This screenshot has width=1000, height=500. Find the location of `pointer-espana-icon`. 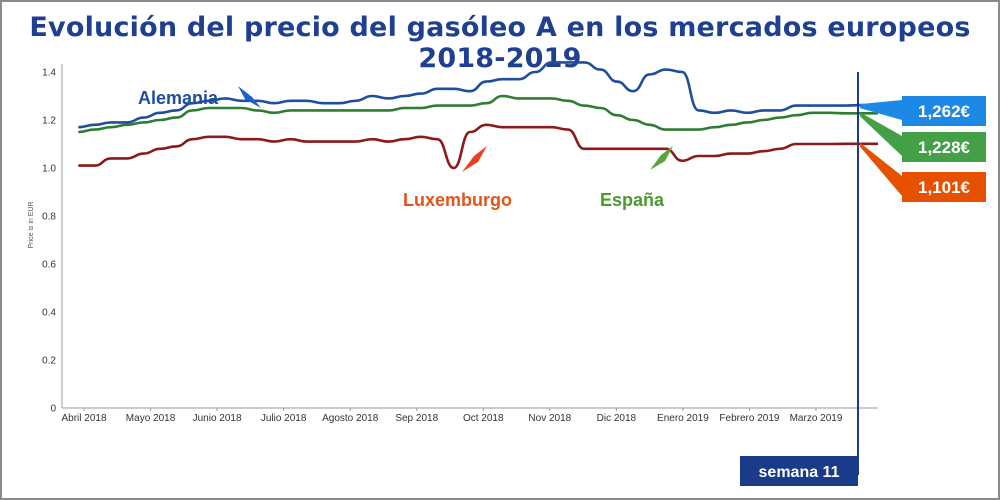

pointer-espana-icon is located at coordinates (661, 158).